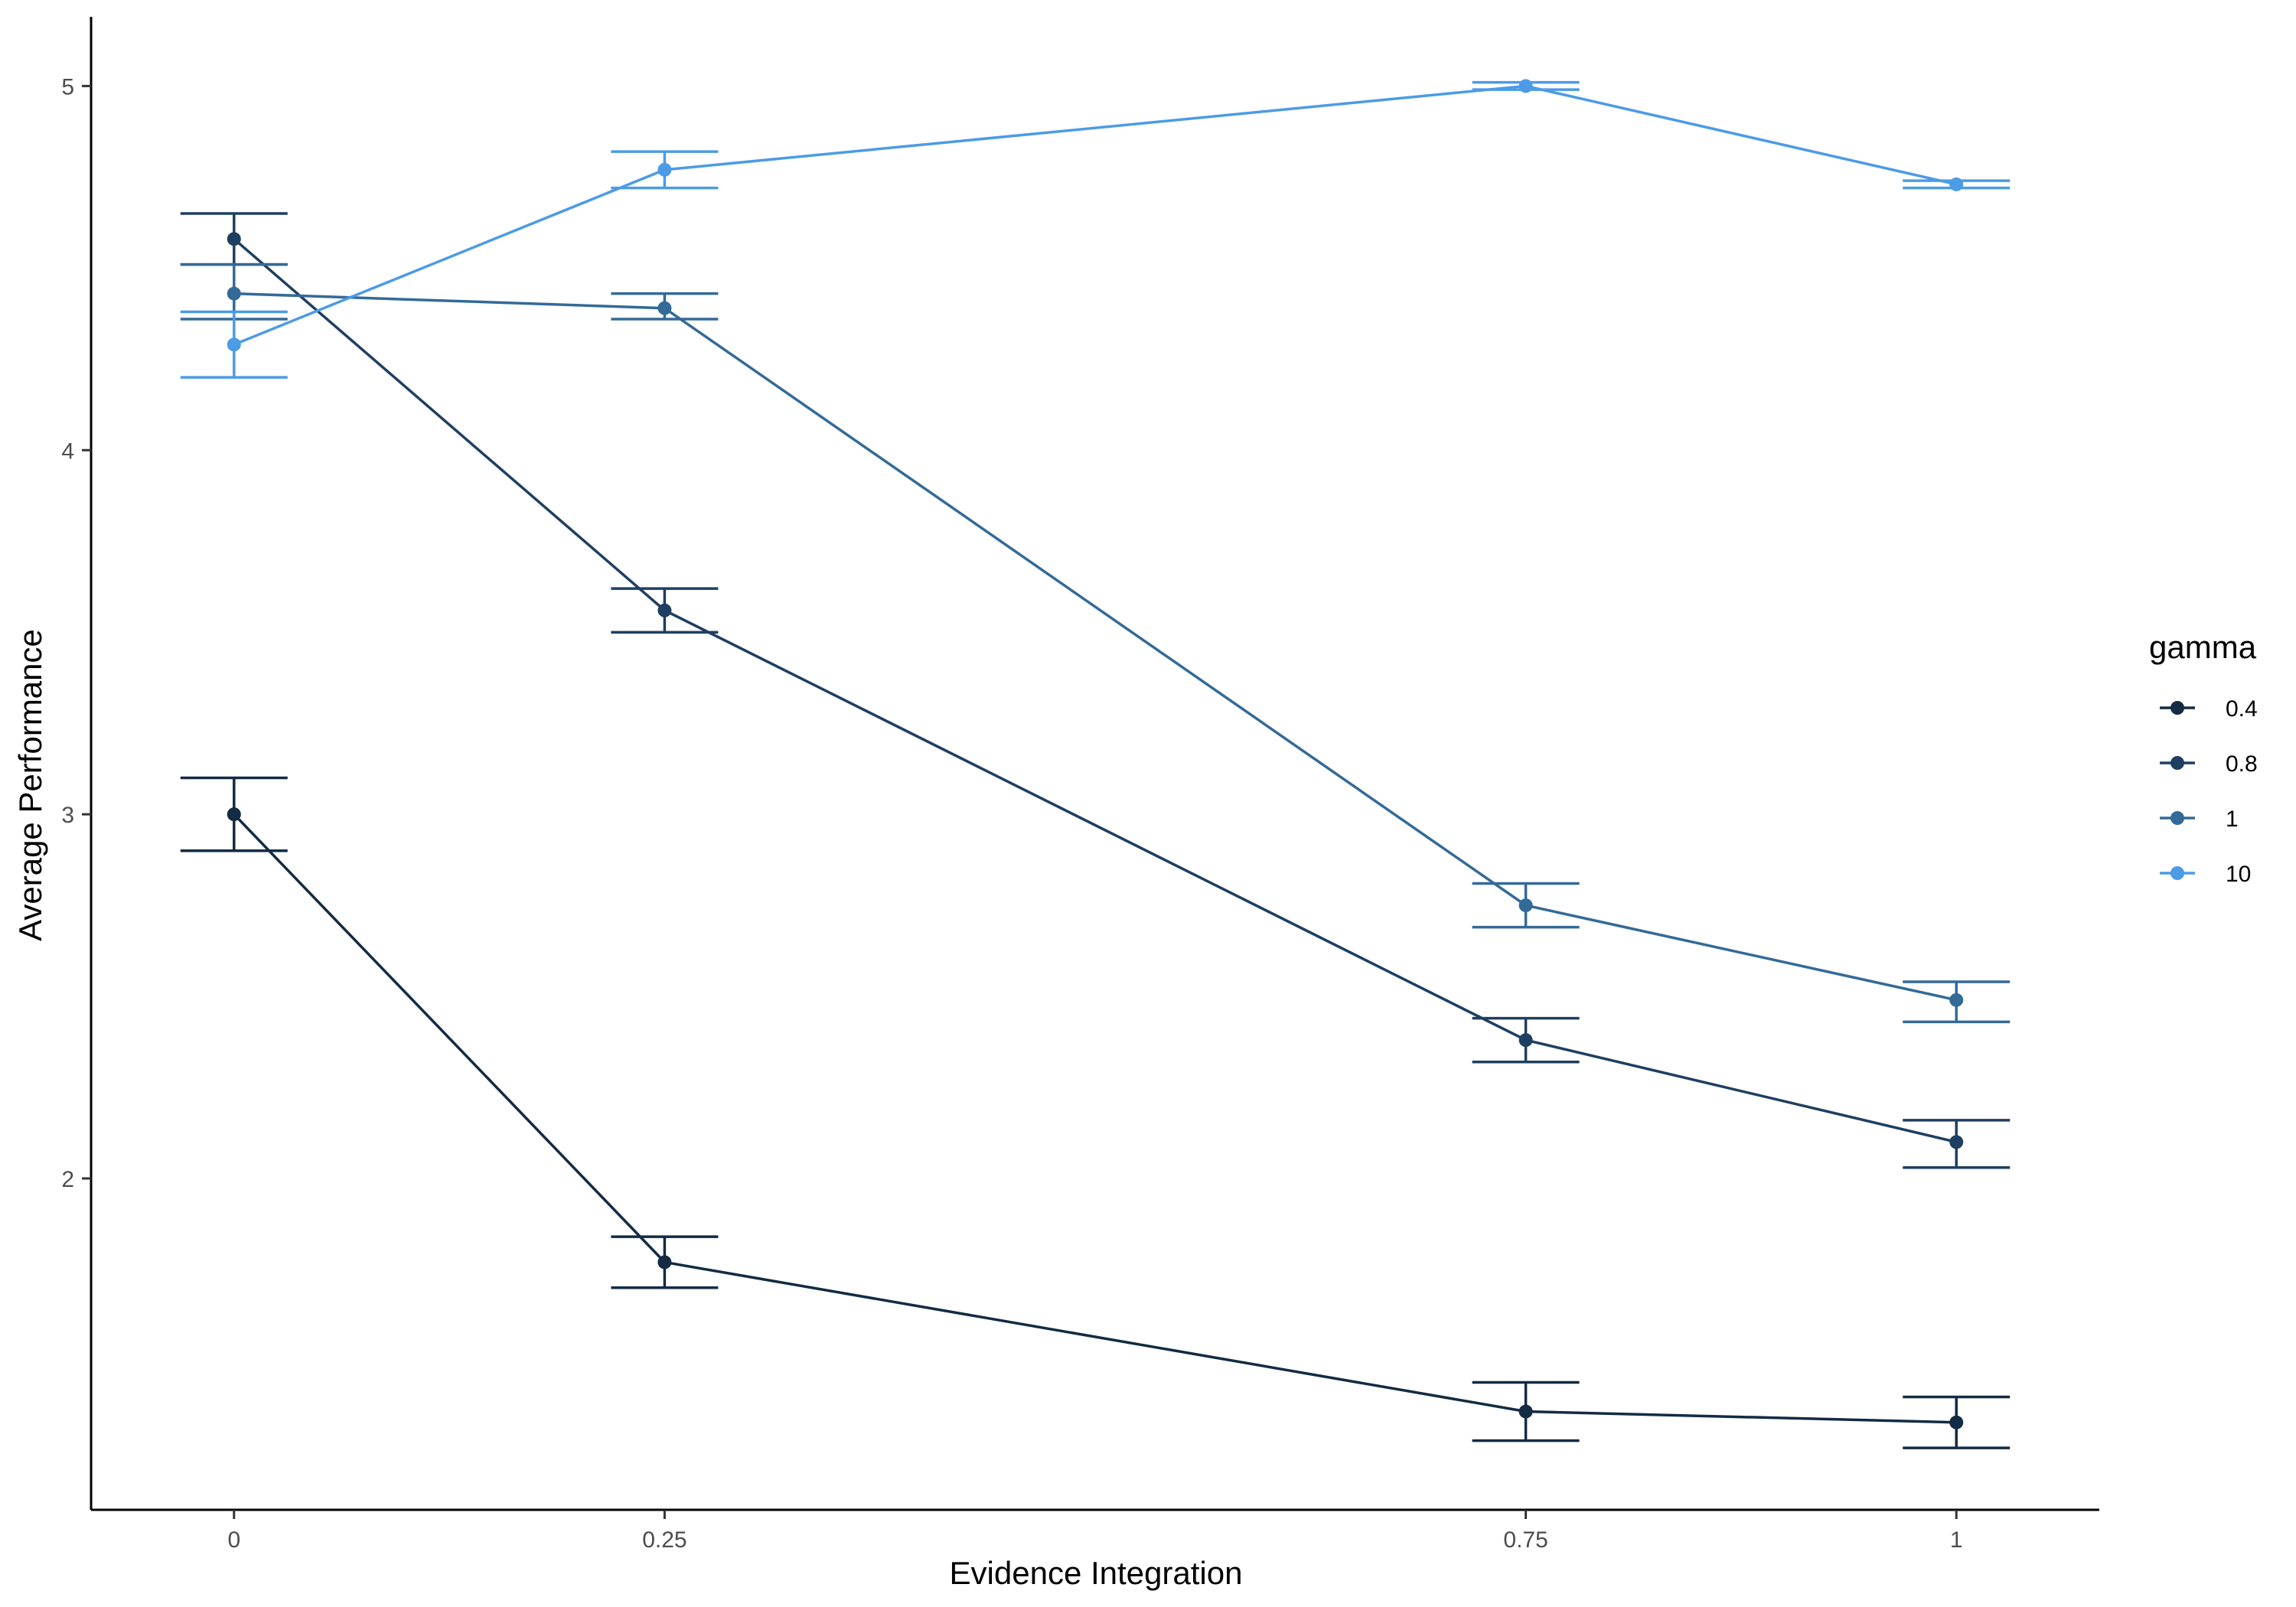  I want to click on legend-item-1: 1, so click(2199, 819).